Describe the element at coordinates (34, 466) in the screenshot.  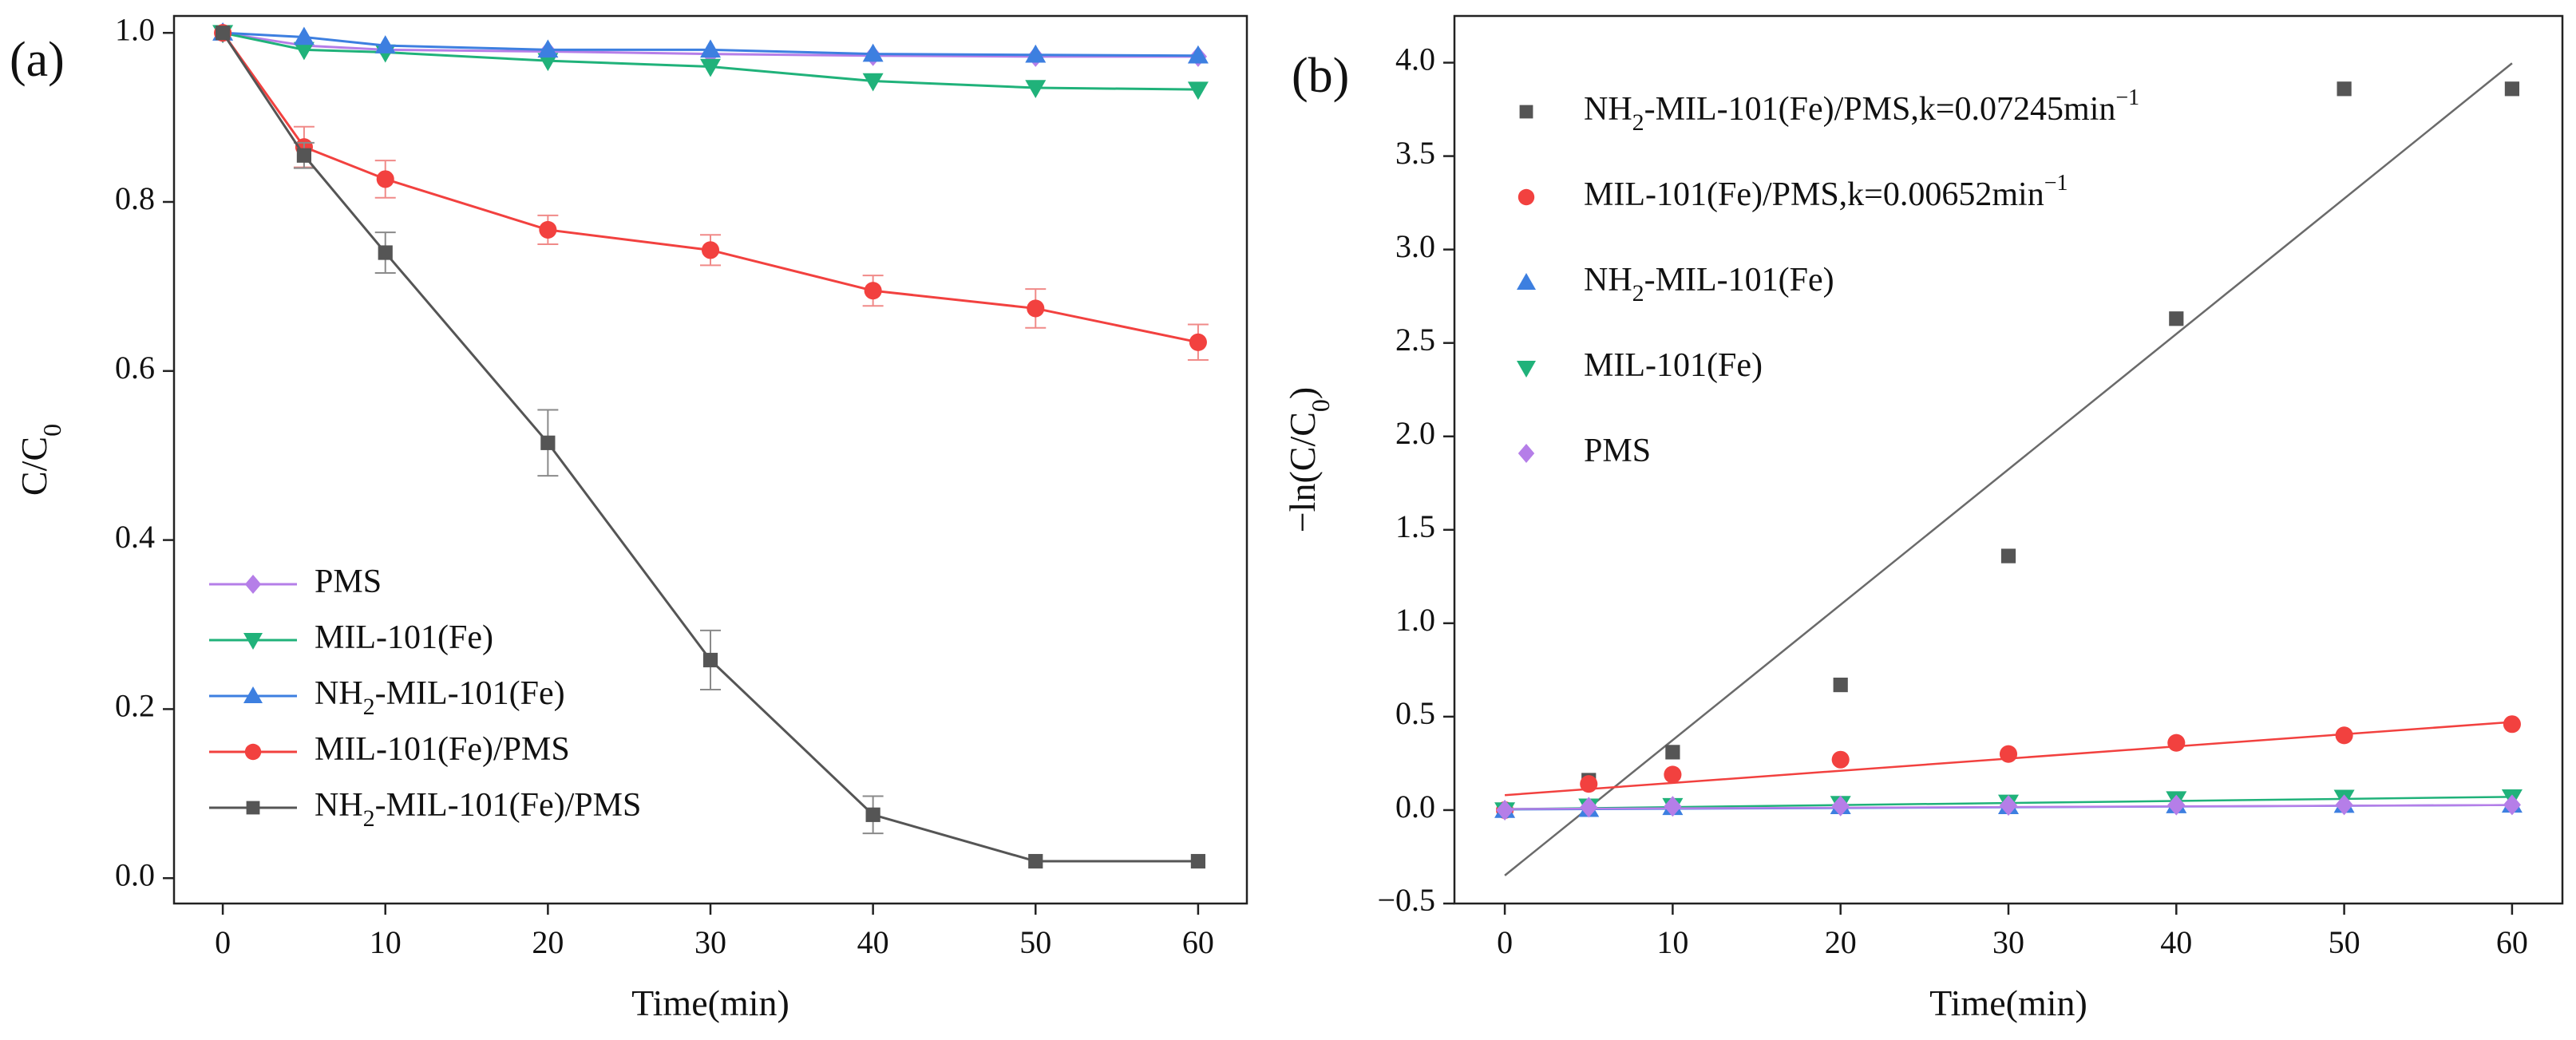
I see `y-axis-title-main: C/C` at that location.